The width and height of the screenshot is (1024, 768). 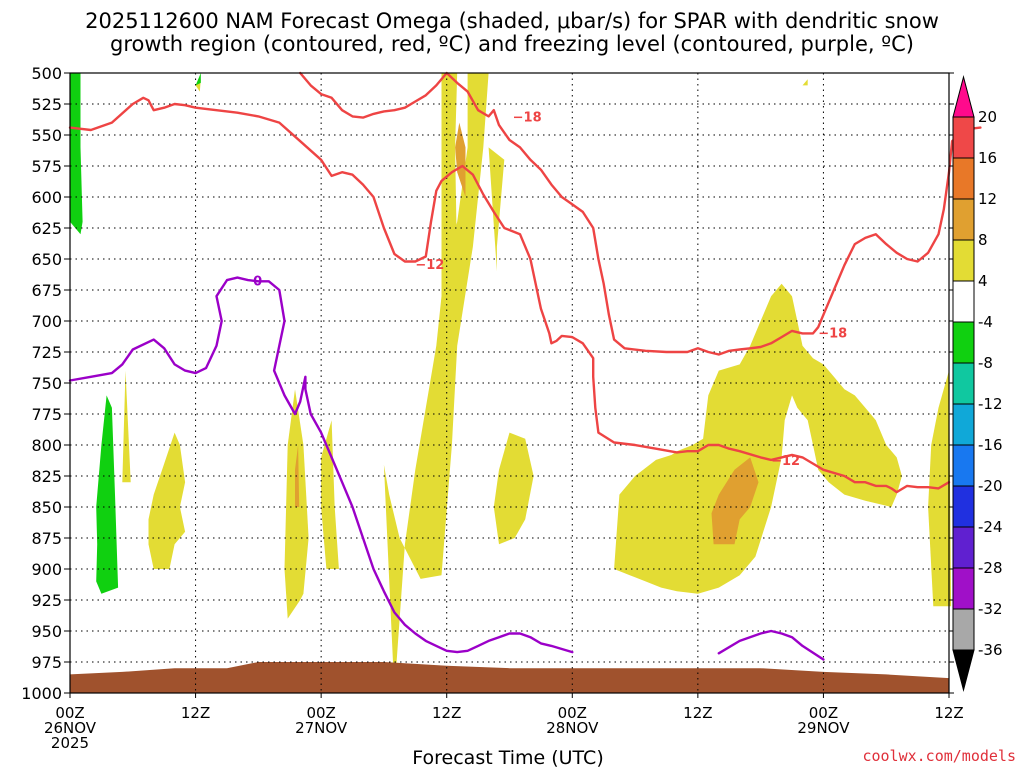 What do you see at coordinates (107, 494) in the screenshot?
I see `omega-fill-s2-p1` at bounding box center [107, 494].